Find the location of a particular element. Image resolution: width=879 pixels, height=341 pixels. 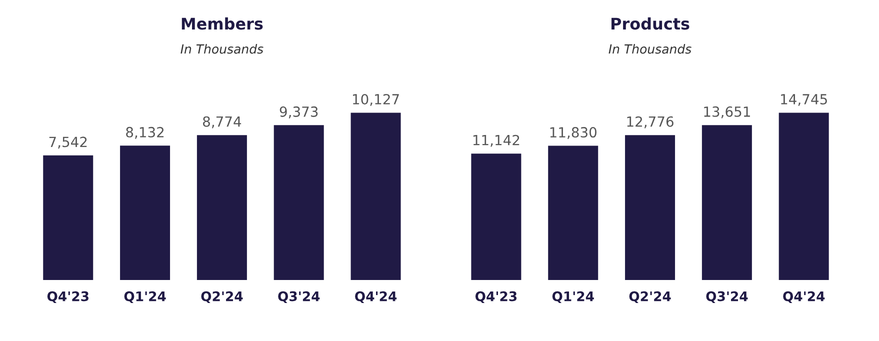

data-label: 10,127 is located at coordinates (376, 100).